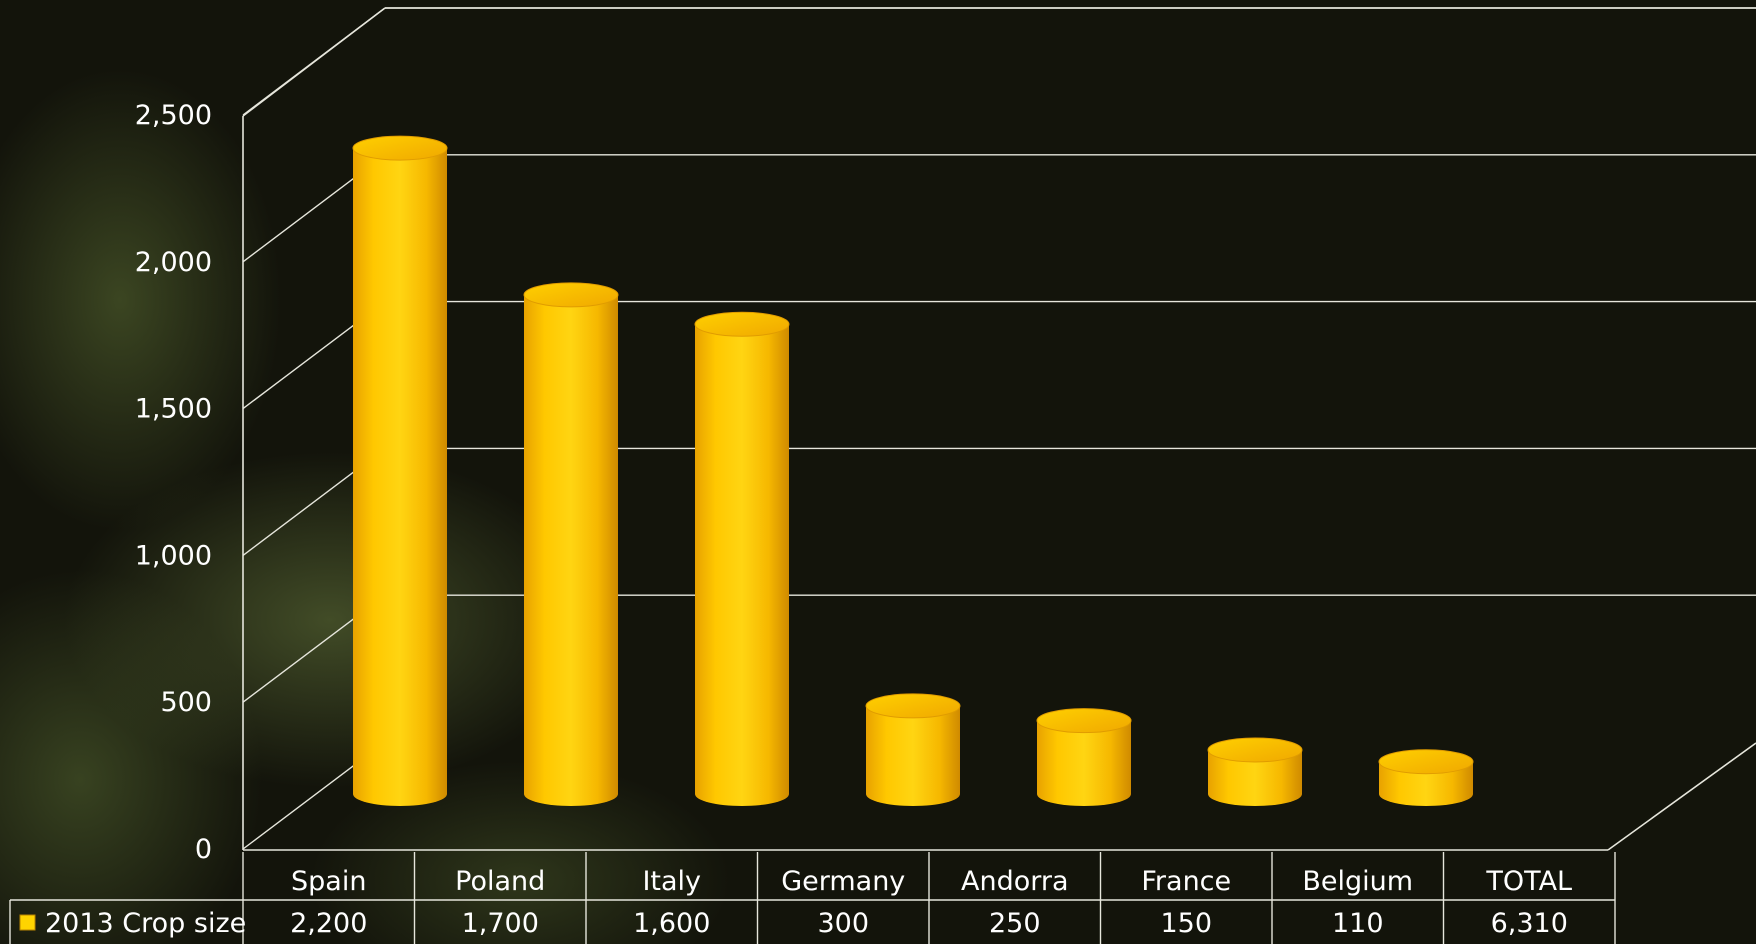 The image size is (1756, 944). I want to click on x-tick-label: Italy, so click(671, 881).